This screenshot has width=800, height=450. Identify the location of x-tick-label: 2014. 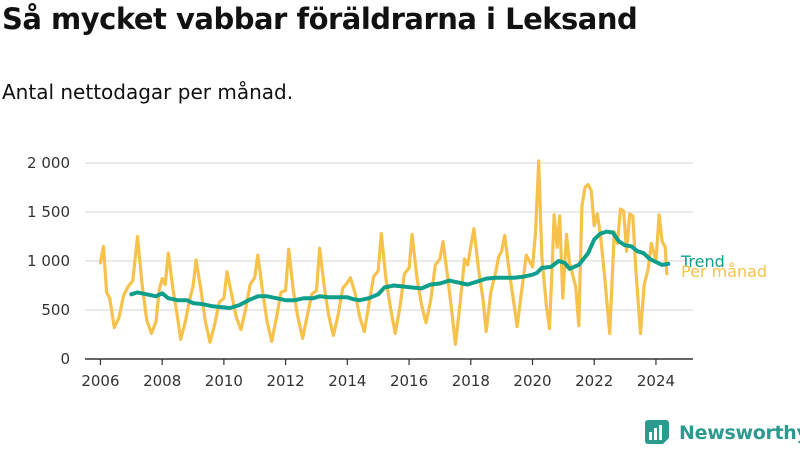
(347, 381).